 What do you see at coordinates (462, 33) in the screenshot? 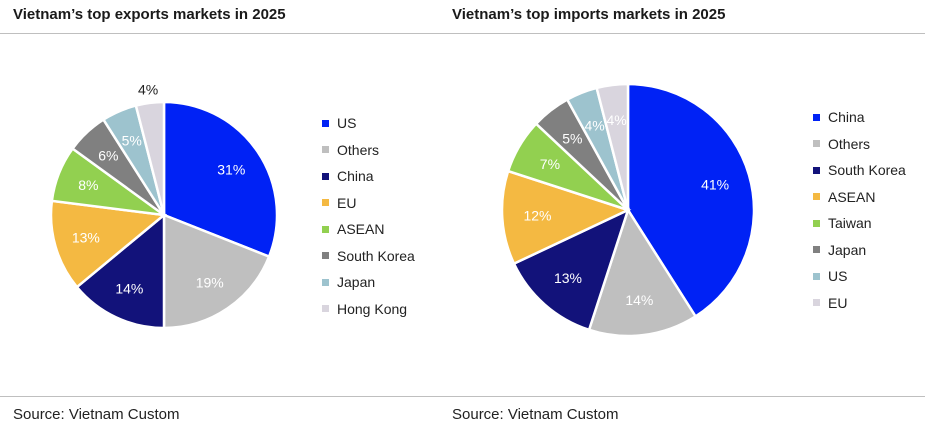
I see `top-divider` at bounding box center [462, 33].